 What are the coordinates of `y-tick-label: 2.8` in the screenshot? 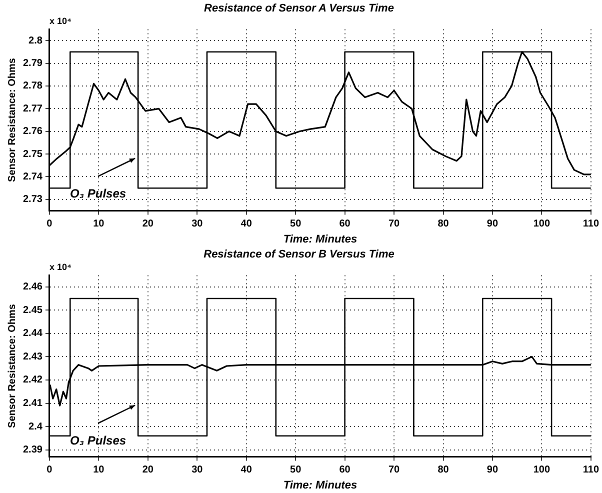 It's located at (35, 40).